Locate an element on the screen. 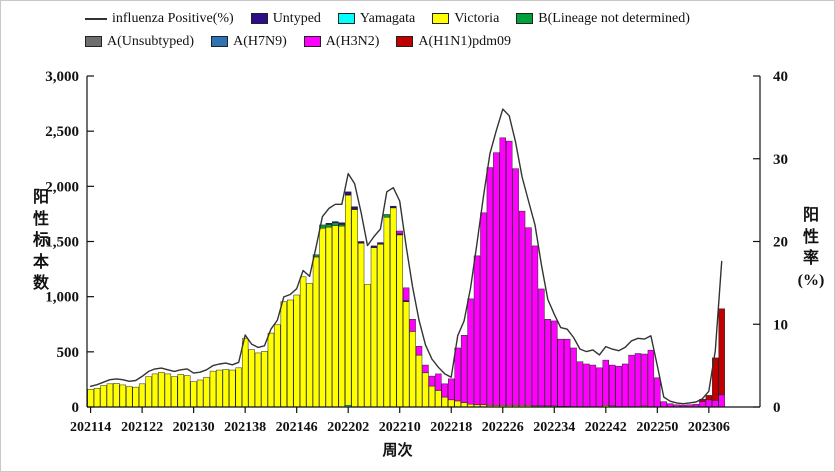 This screenshot has height=472, width=835. legend-item-victoria: Victoria is located at coordinates (465, 19).